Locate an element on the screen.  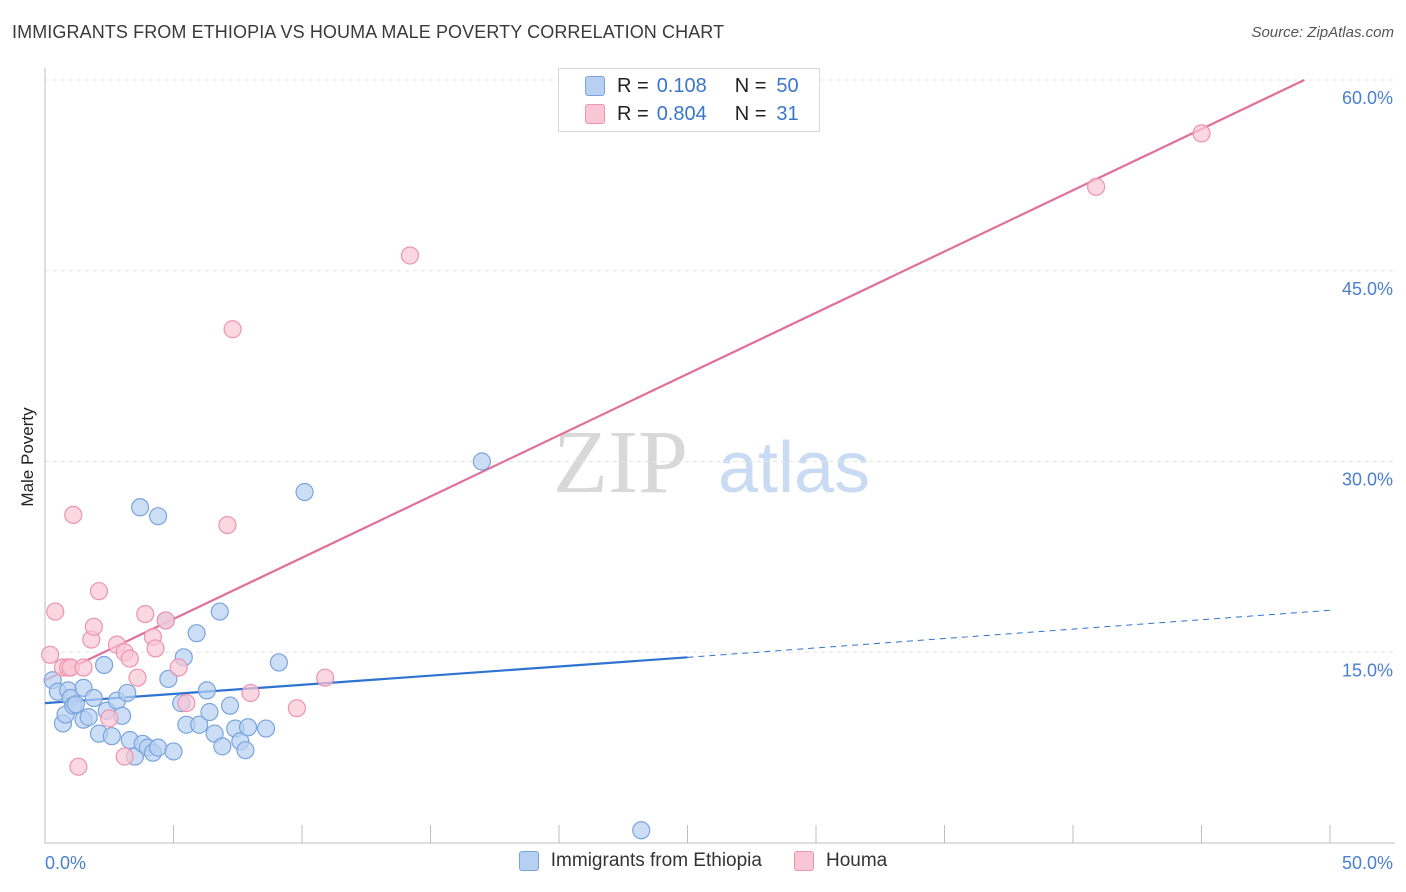
legend-row-ethiopia: R = 0.108 N = 50 is located at coordinates (692, 86).